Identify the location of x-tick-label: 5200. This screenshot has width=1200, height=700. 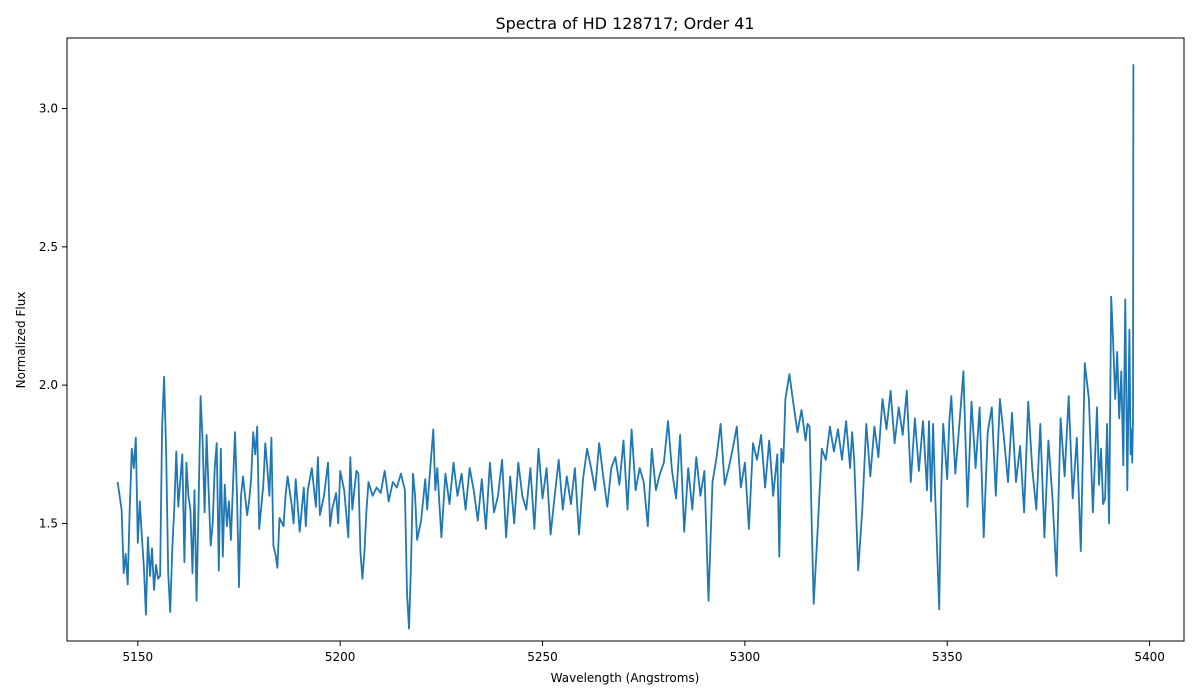
(340, 657).